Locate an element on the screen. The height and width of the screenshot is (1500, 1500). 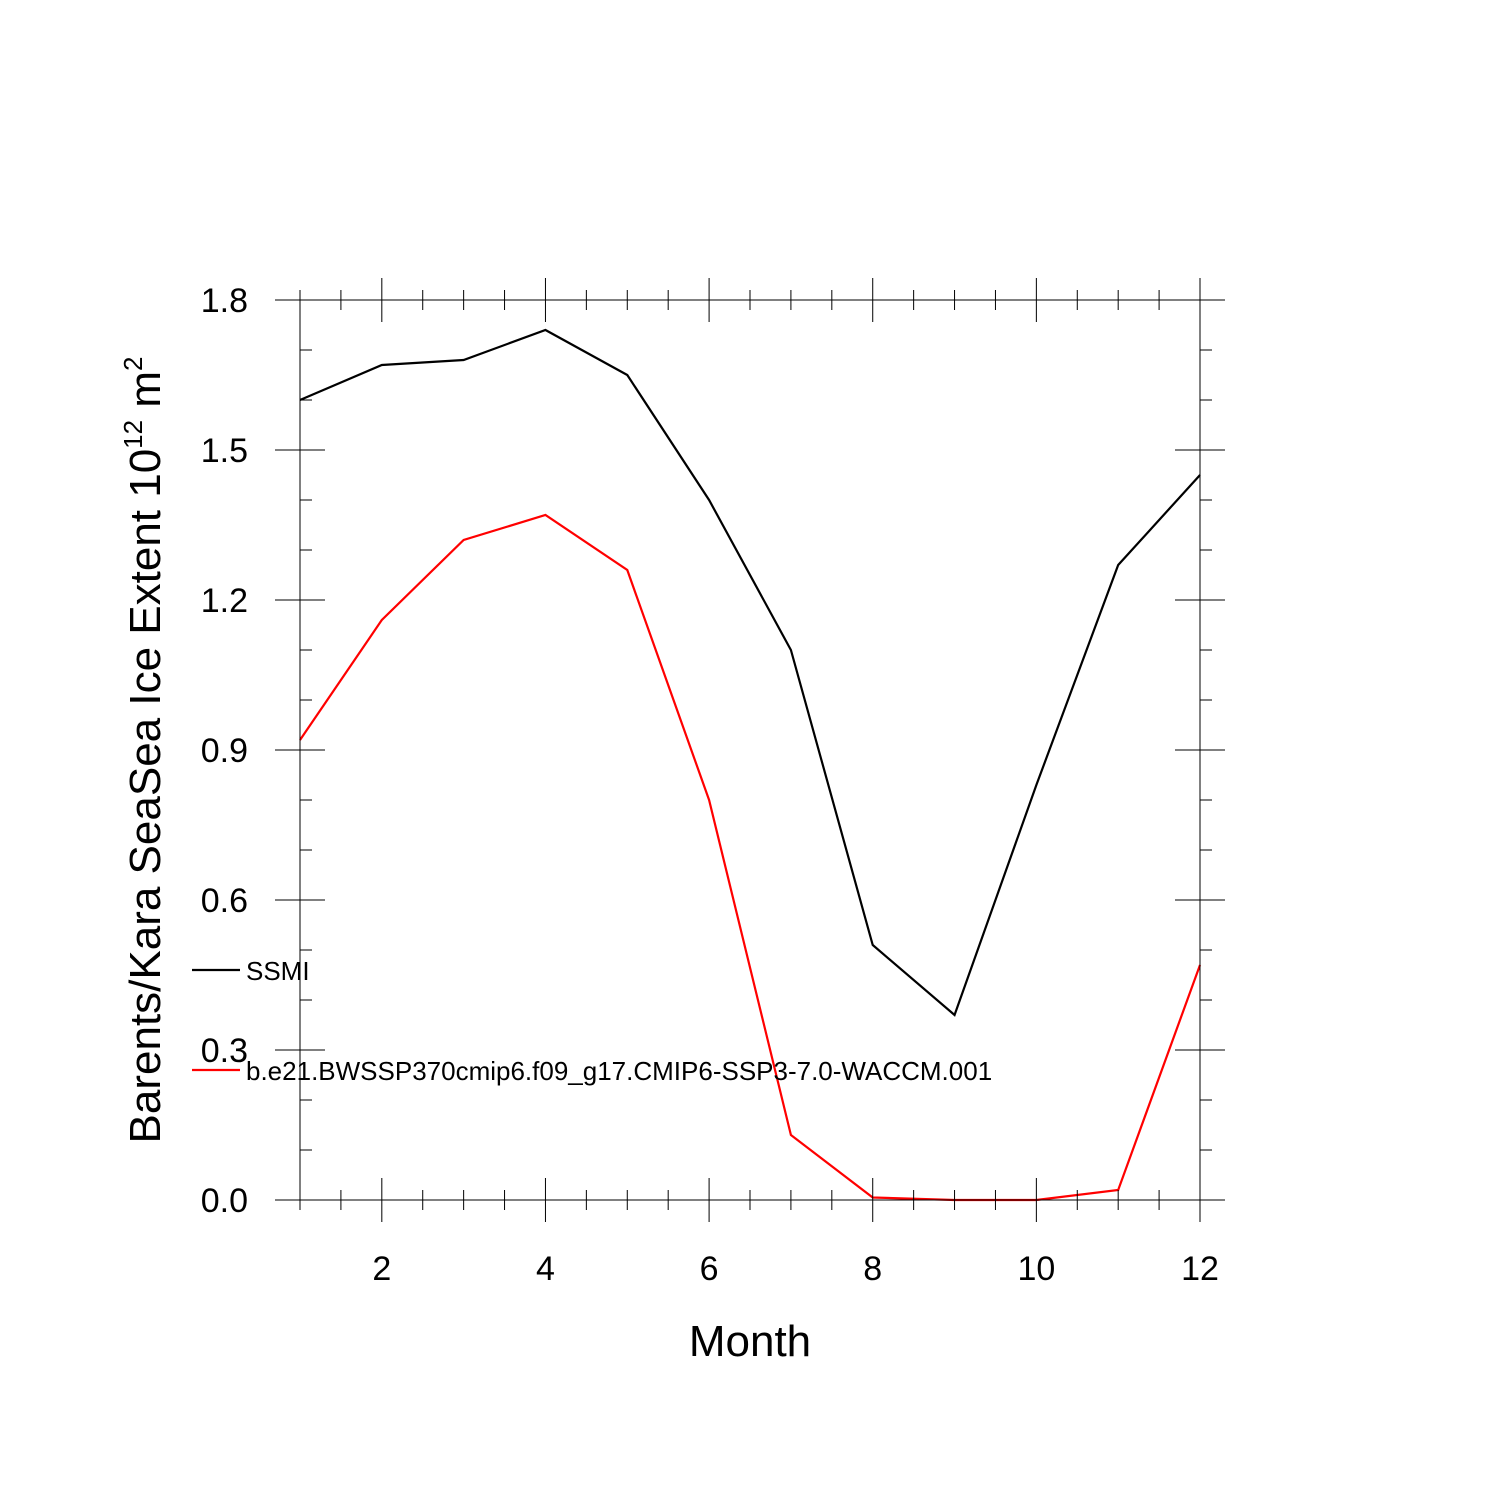
x-tick-label: 2 is located at coordinates (381, 1269).